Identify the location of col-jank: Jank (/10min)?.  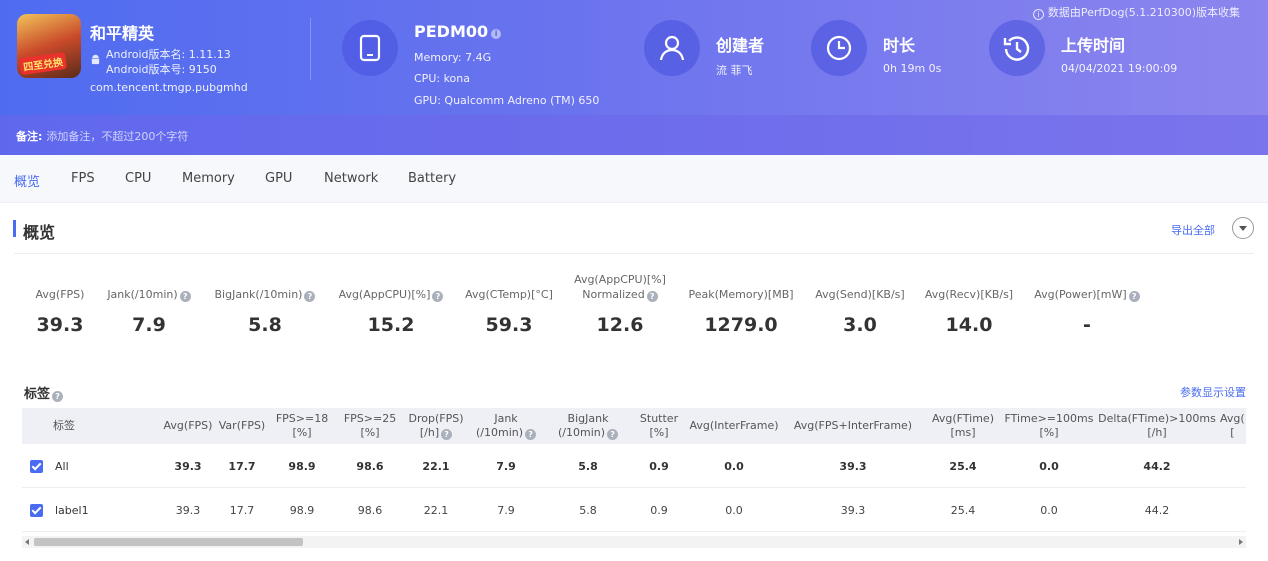
(506, 426).